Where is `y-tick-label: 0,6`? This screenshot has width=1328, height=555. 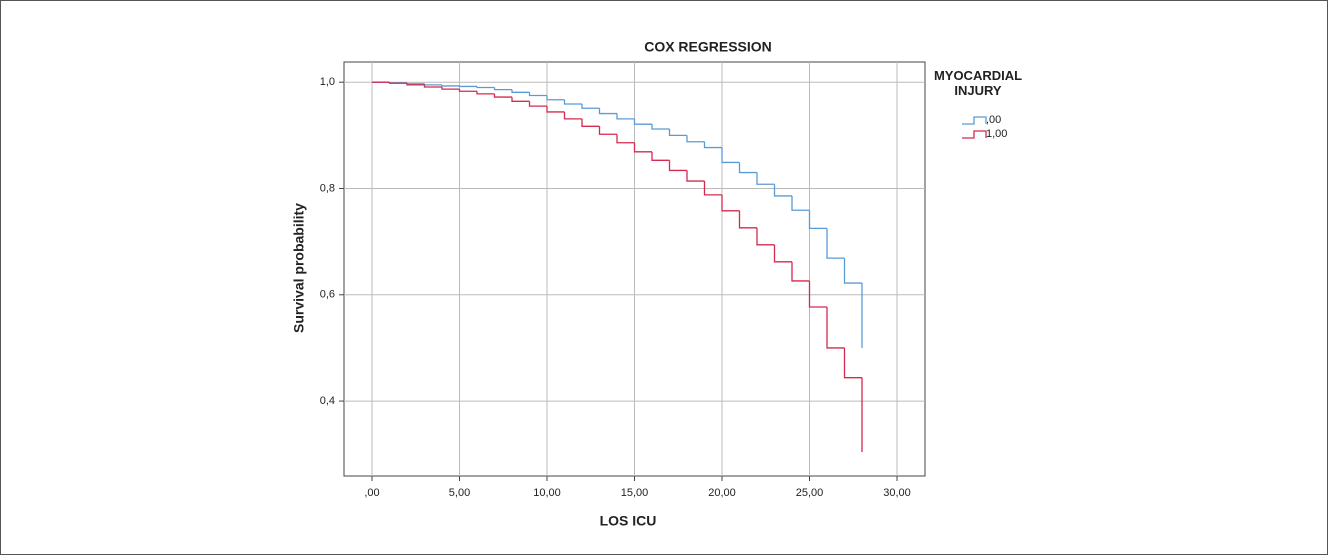
y-tick-label: 0,6 is located at coordinates (327, 295).